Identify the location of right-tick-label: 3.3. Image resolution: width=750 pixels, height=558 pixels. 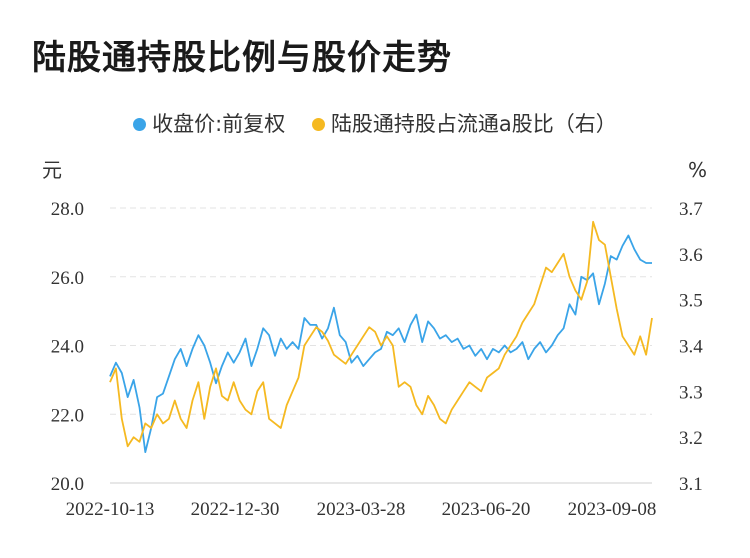
(691, 392).